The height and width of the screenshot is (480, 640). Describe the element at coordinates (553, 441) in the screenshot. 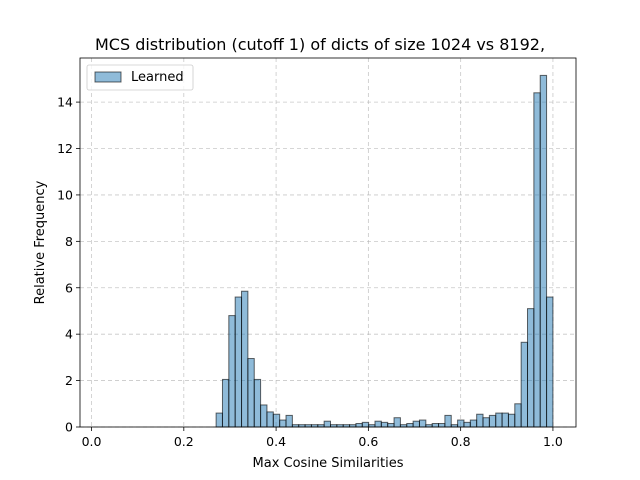

I see `x-tick-label: 1.0` at that location.